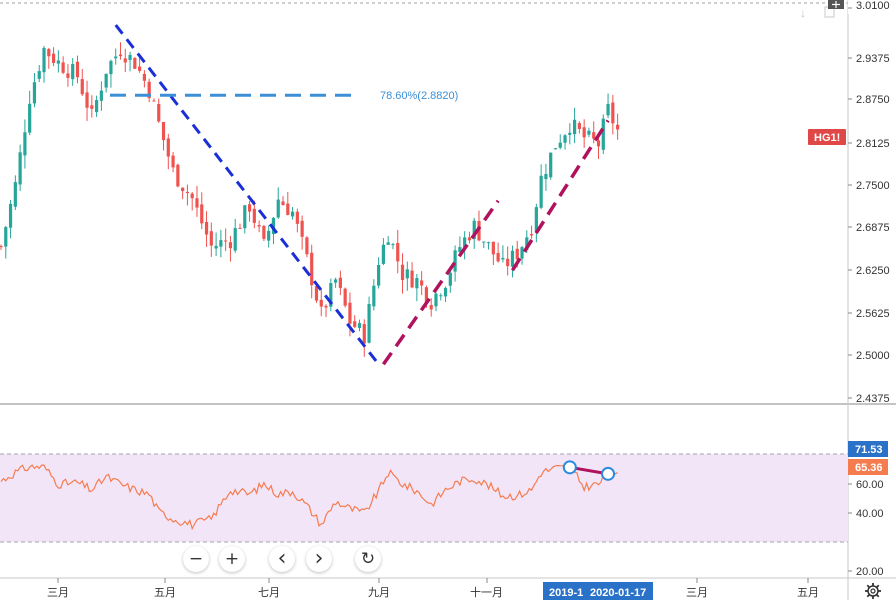  Describe the element at coordinates (873, 228) in the screenshot. I see `price-tick: 2.6875` at that location.